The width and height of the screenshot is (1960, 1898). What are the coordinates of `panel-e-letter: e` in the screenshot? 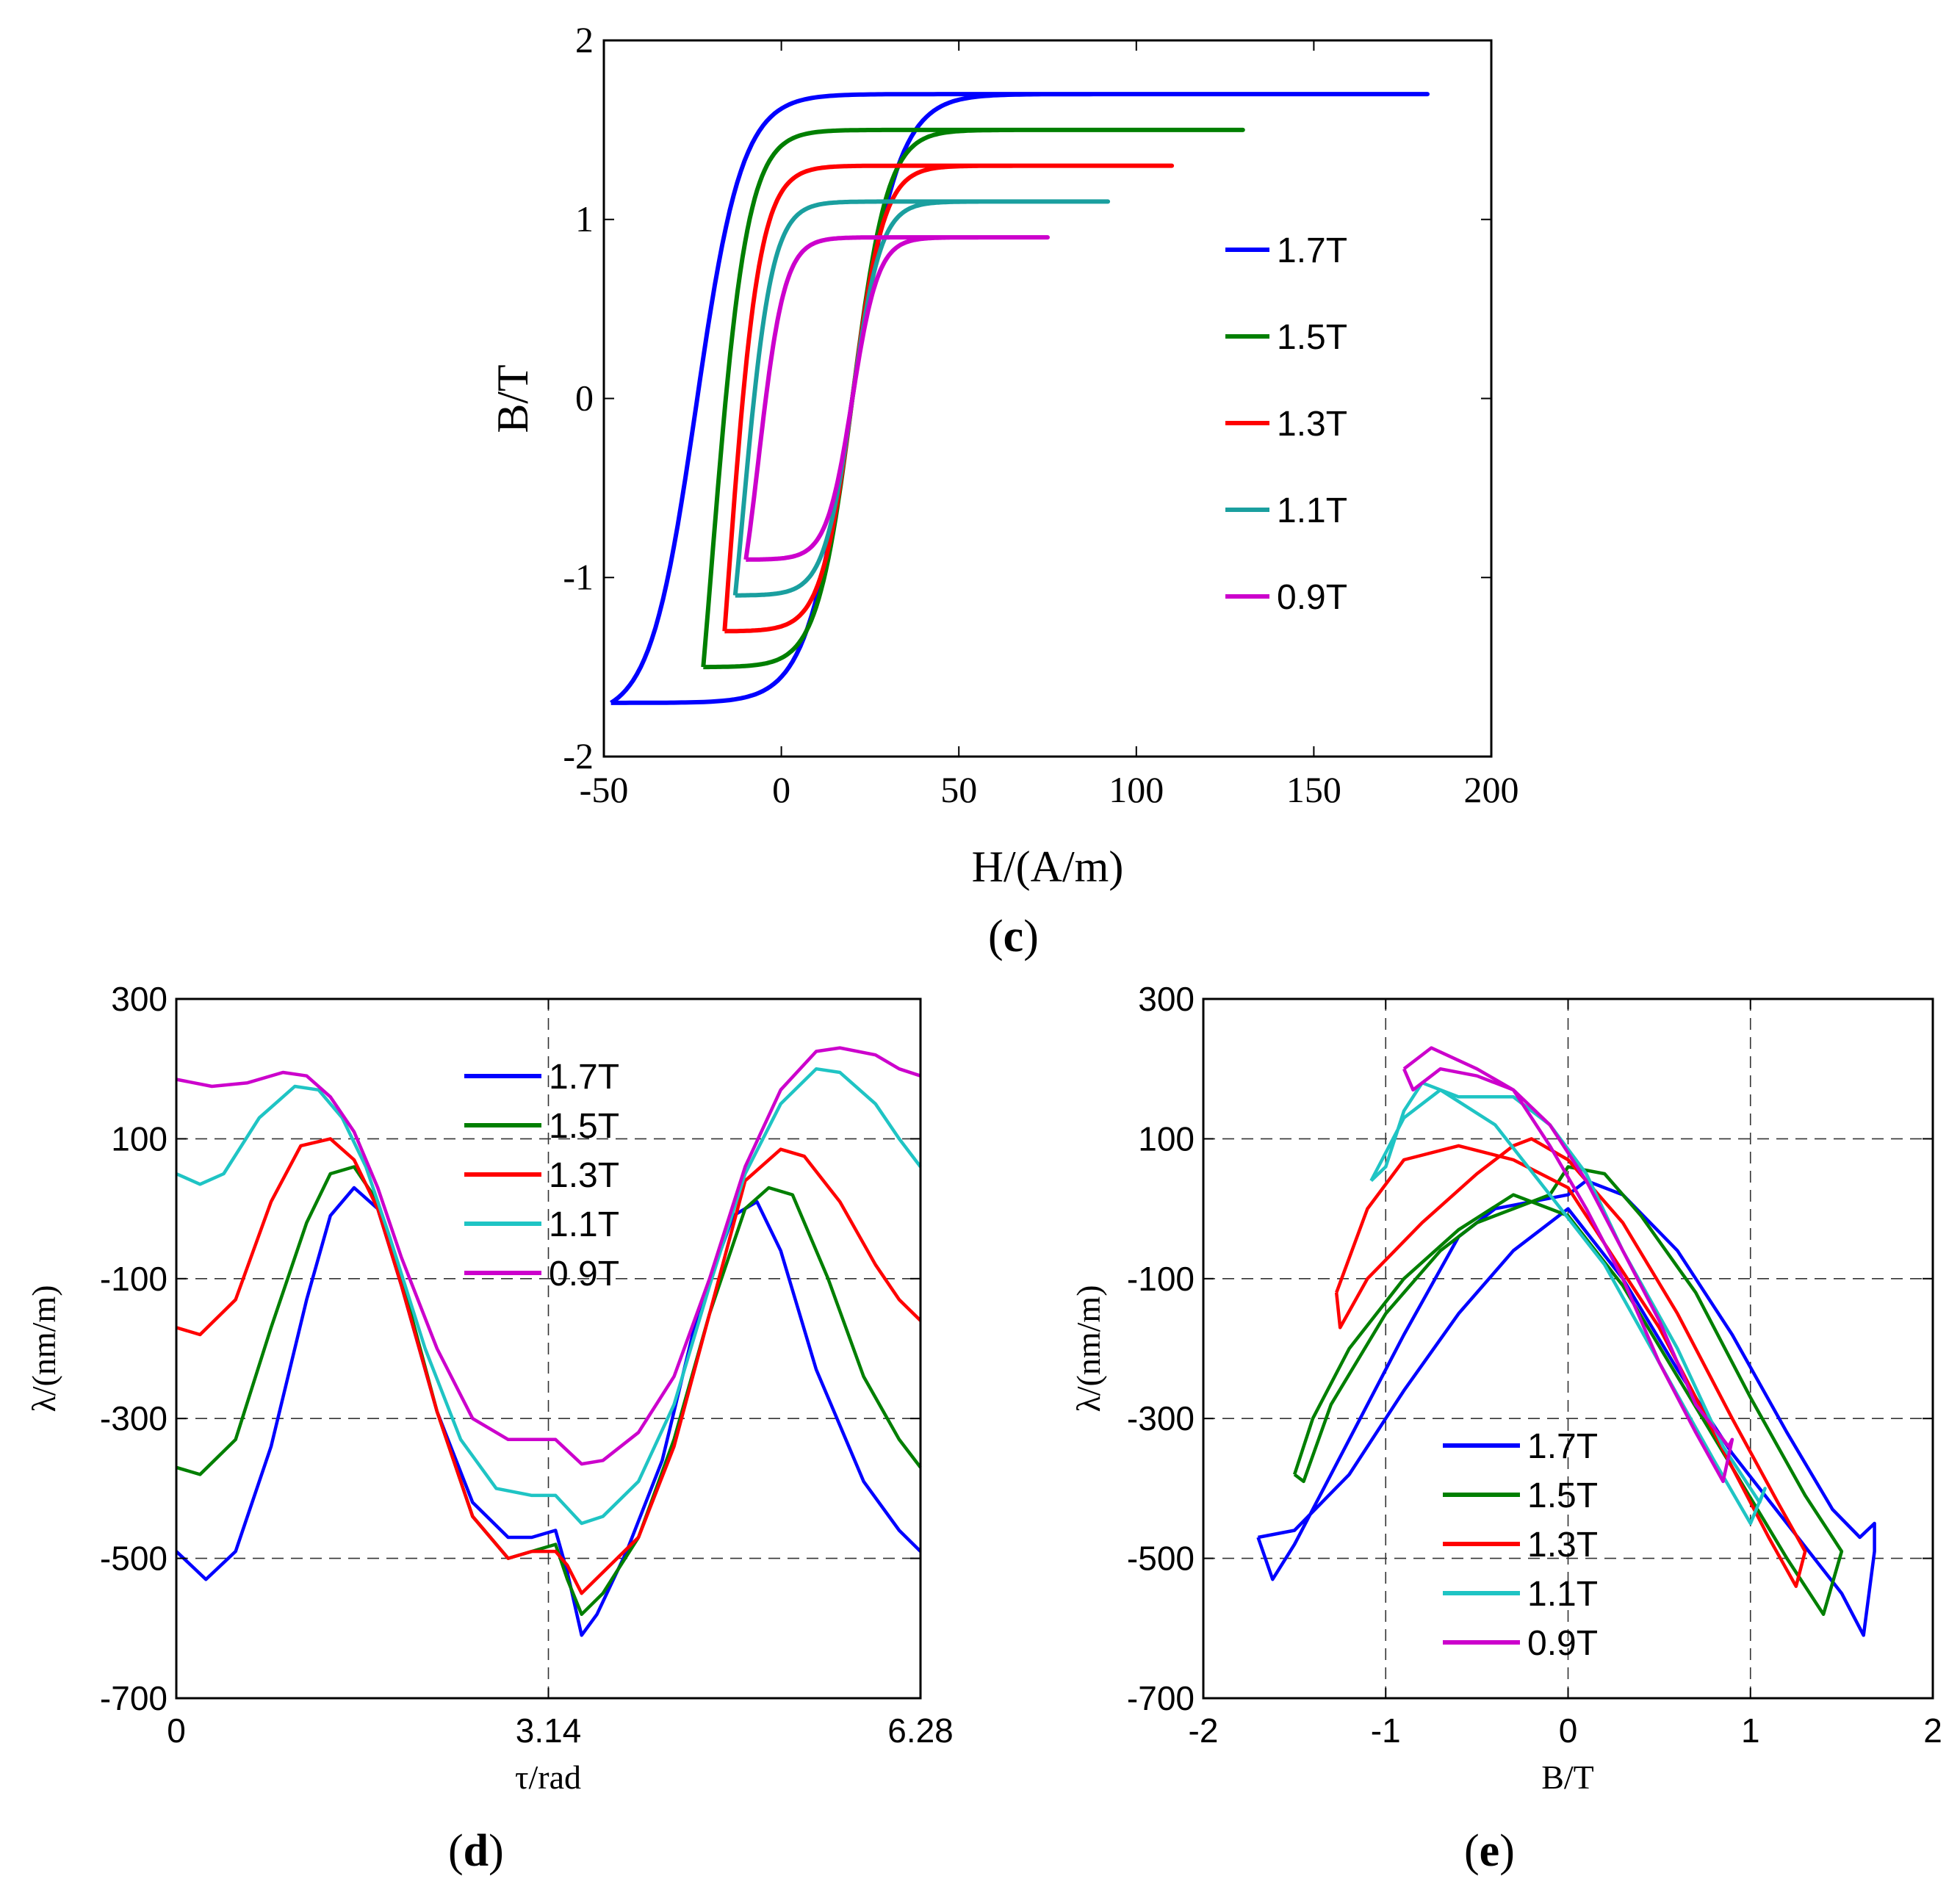 It's located at (1490, 1851).